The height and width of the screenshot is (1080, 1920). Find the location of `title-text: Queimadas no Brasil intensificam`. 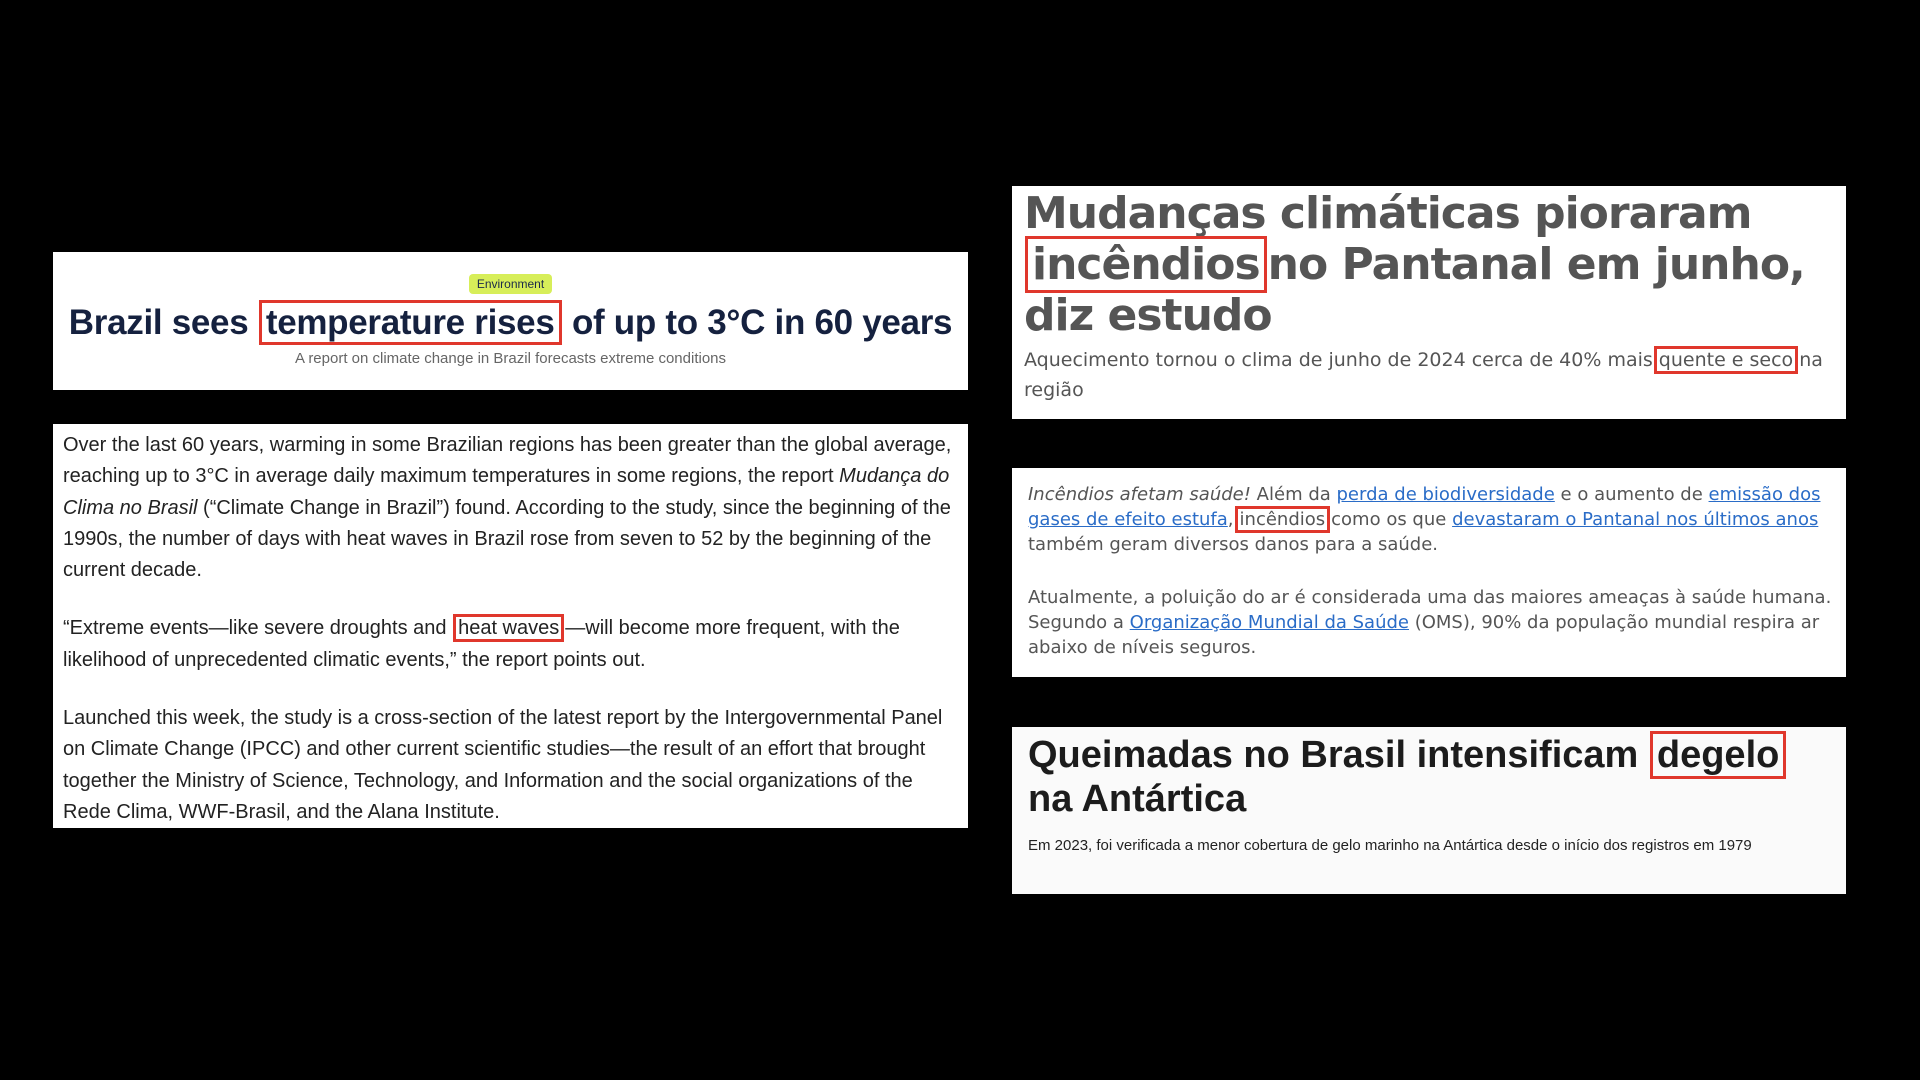

title-text: Queimadas no Brasil intensificam is located at coordinates (1333, 755).